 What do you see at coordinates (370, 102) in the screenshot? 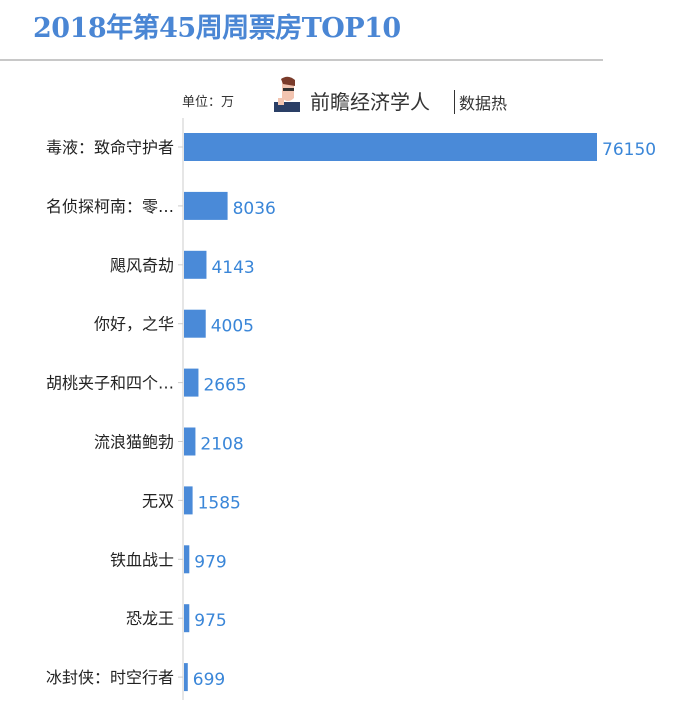
I see `brand-name: 前瞻经济学人` at bounding box center [370, 102].